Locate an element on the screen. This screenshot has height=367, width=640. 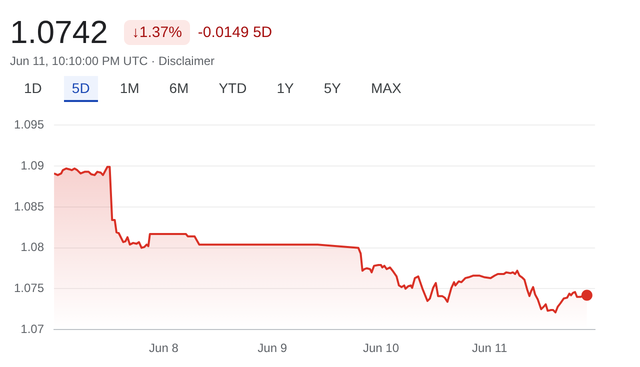
y-tick-label: 1.085 is located at coordinates (29, 206).